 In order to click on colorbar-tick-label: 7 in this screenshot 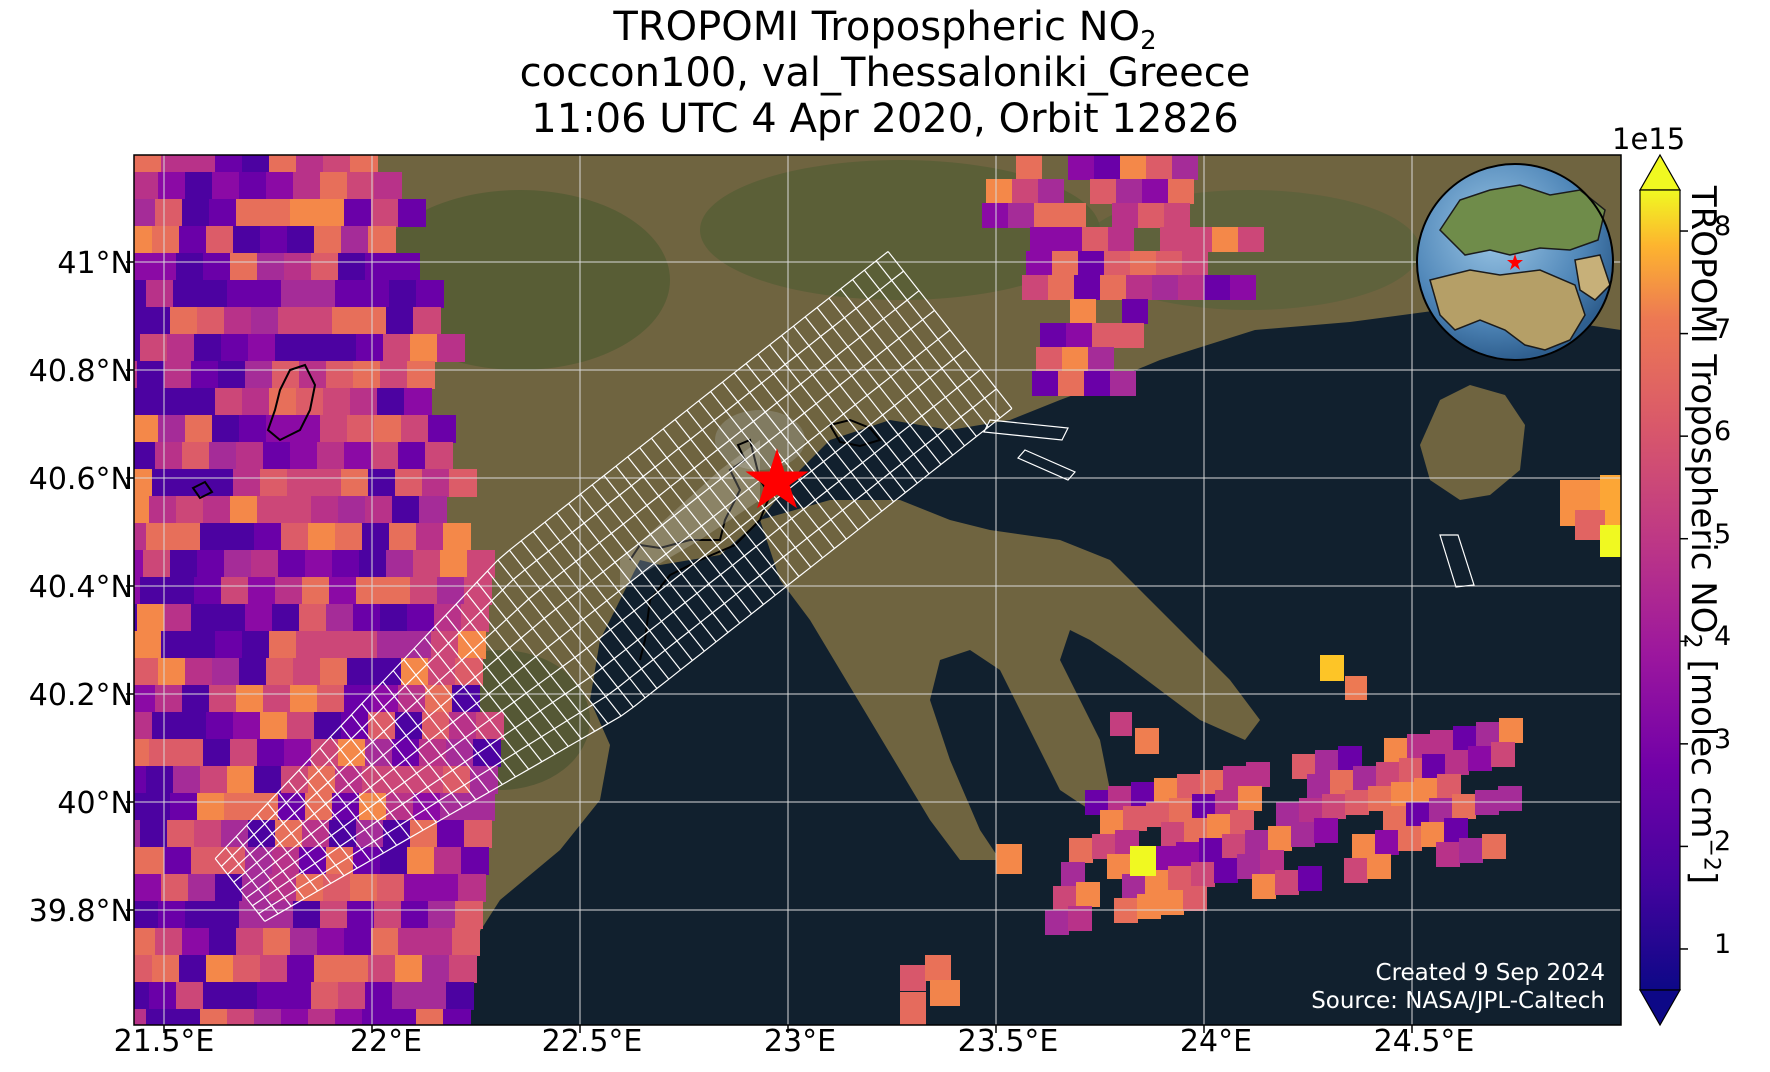, I will do `click(1723, 329)`.